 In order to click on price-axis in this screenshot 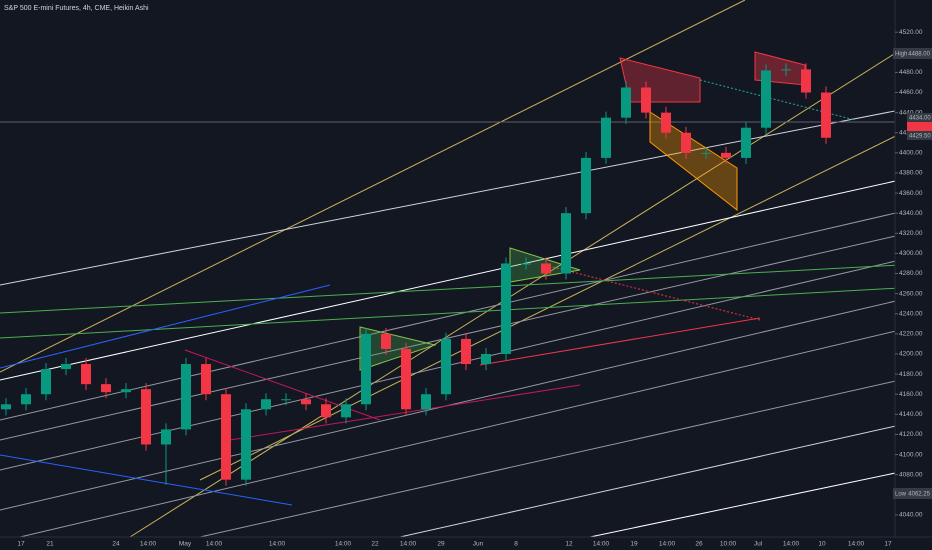, I will do `click(913, 275)`.